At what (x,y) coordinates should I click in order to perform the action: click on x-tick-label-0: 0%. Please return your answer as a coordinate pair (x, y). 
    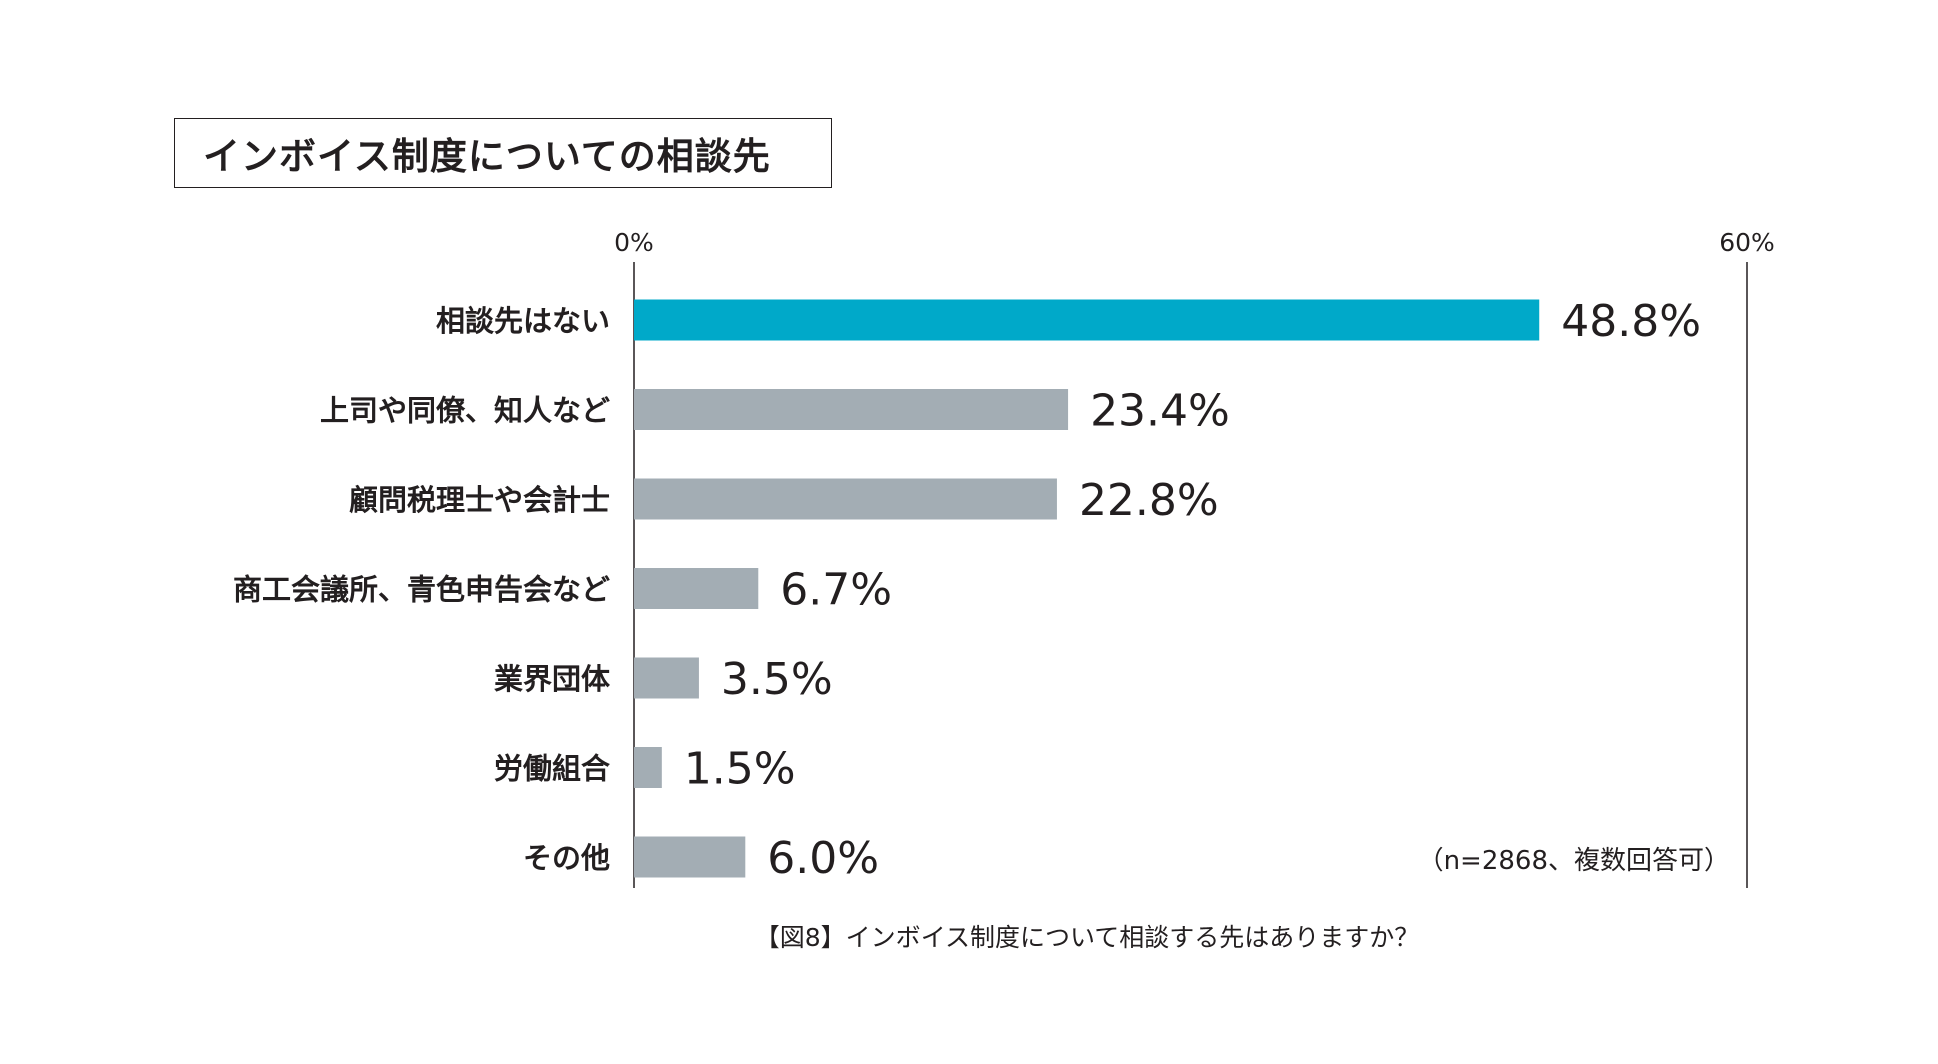
    Looking at the image, I should click on (634, 242).